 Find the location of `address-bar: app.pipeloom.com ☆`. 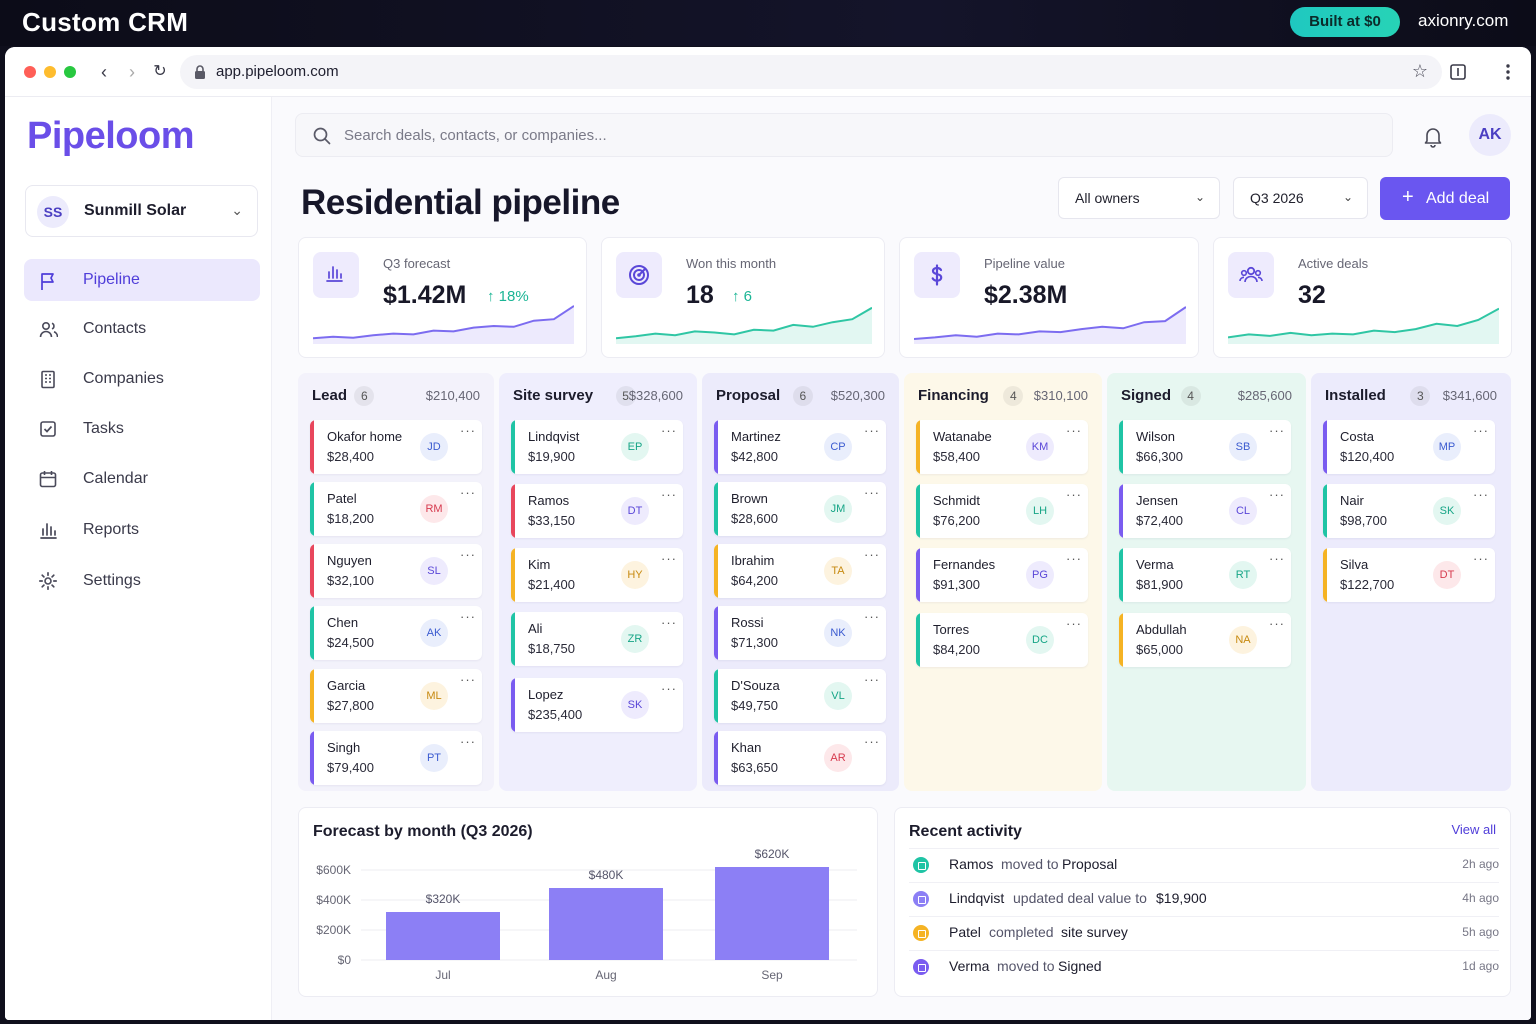

address-bar: app.pipeloom.com ☆ is located at coordinates (811, 72).